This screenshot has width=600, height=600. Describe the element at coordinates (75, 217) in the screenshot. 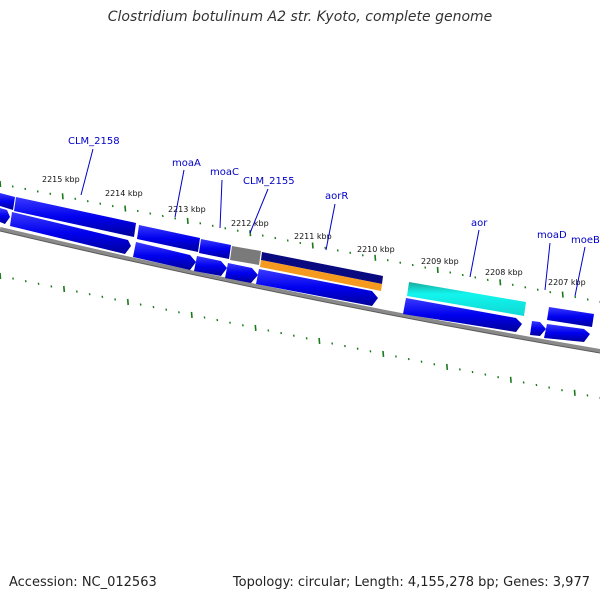

I see `gene-feature-clm2158` at that location.